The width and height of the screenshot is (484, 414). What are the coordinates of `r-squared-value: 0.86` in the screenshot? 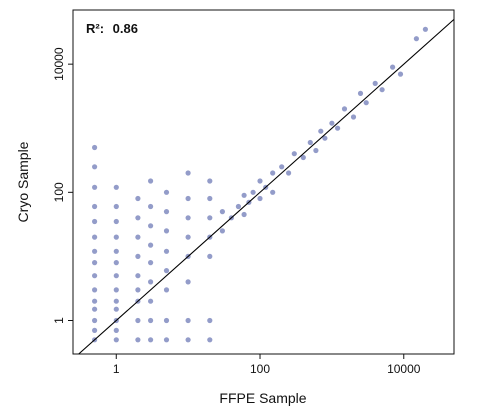 It's located at (125, 28).